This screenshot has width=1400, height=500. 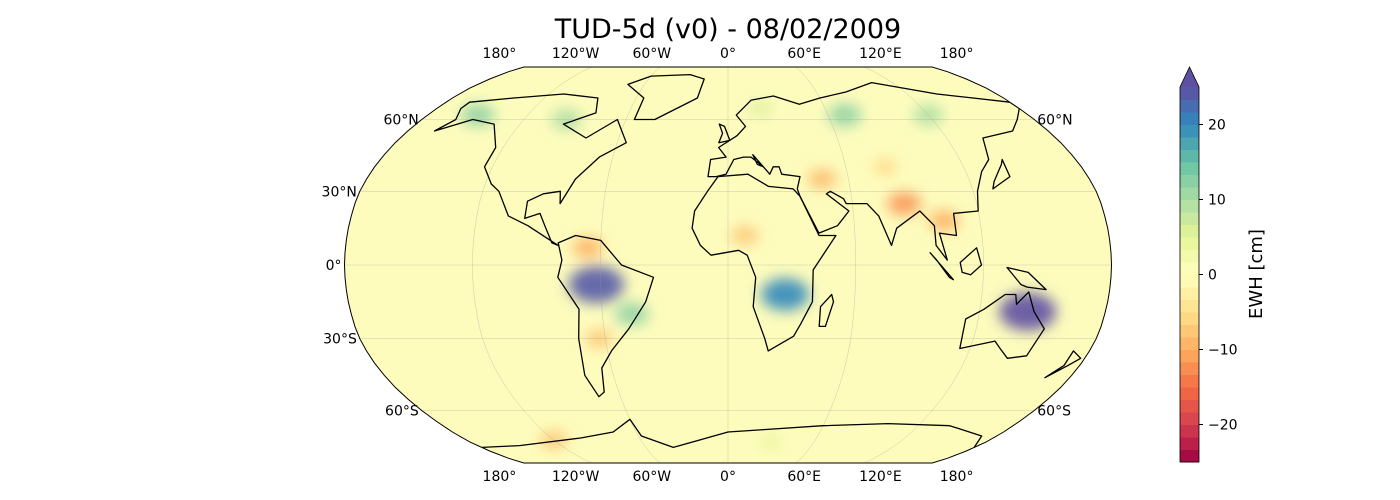 I want to click on lat-label-left: 30°N, so click(x=339, y=192).